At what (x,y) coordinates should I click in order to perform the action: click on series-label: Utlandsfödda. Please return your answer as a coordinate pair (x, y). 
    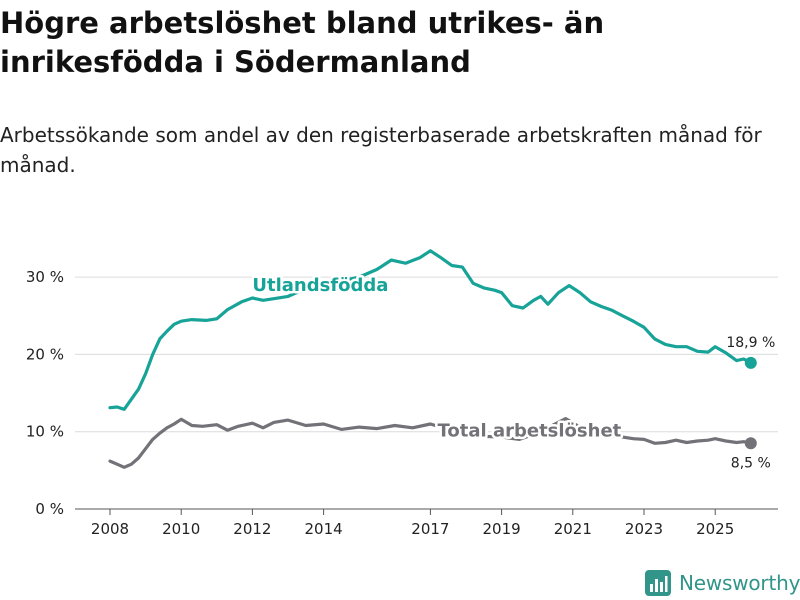
    Looking at the image, I should click on (320, 285).